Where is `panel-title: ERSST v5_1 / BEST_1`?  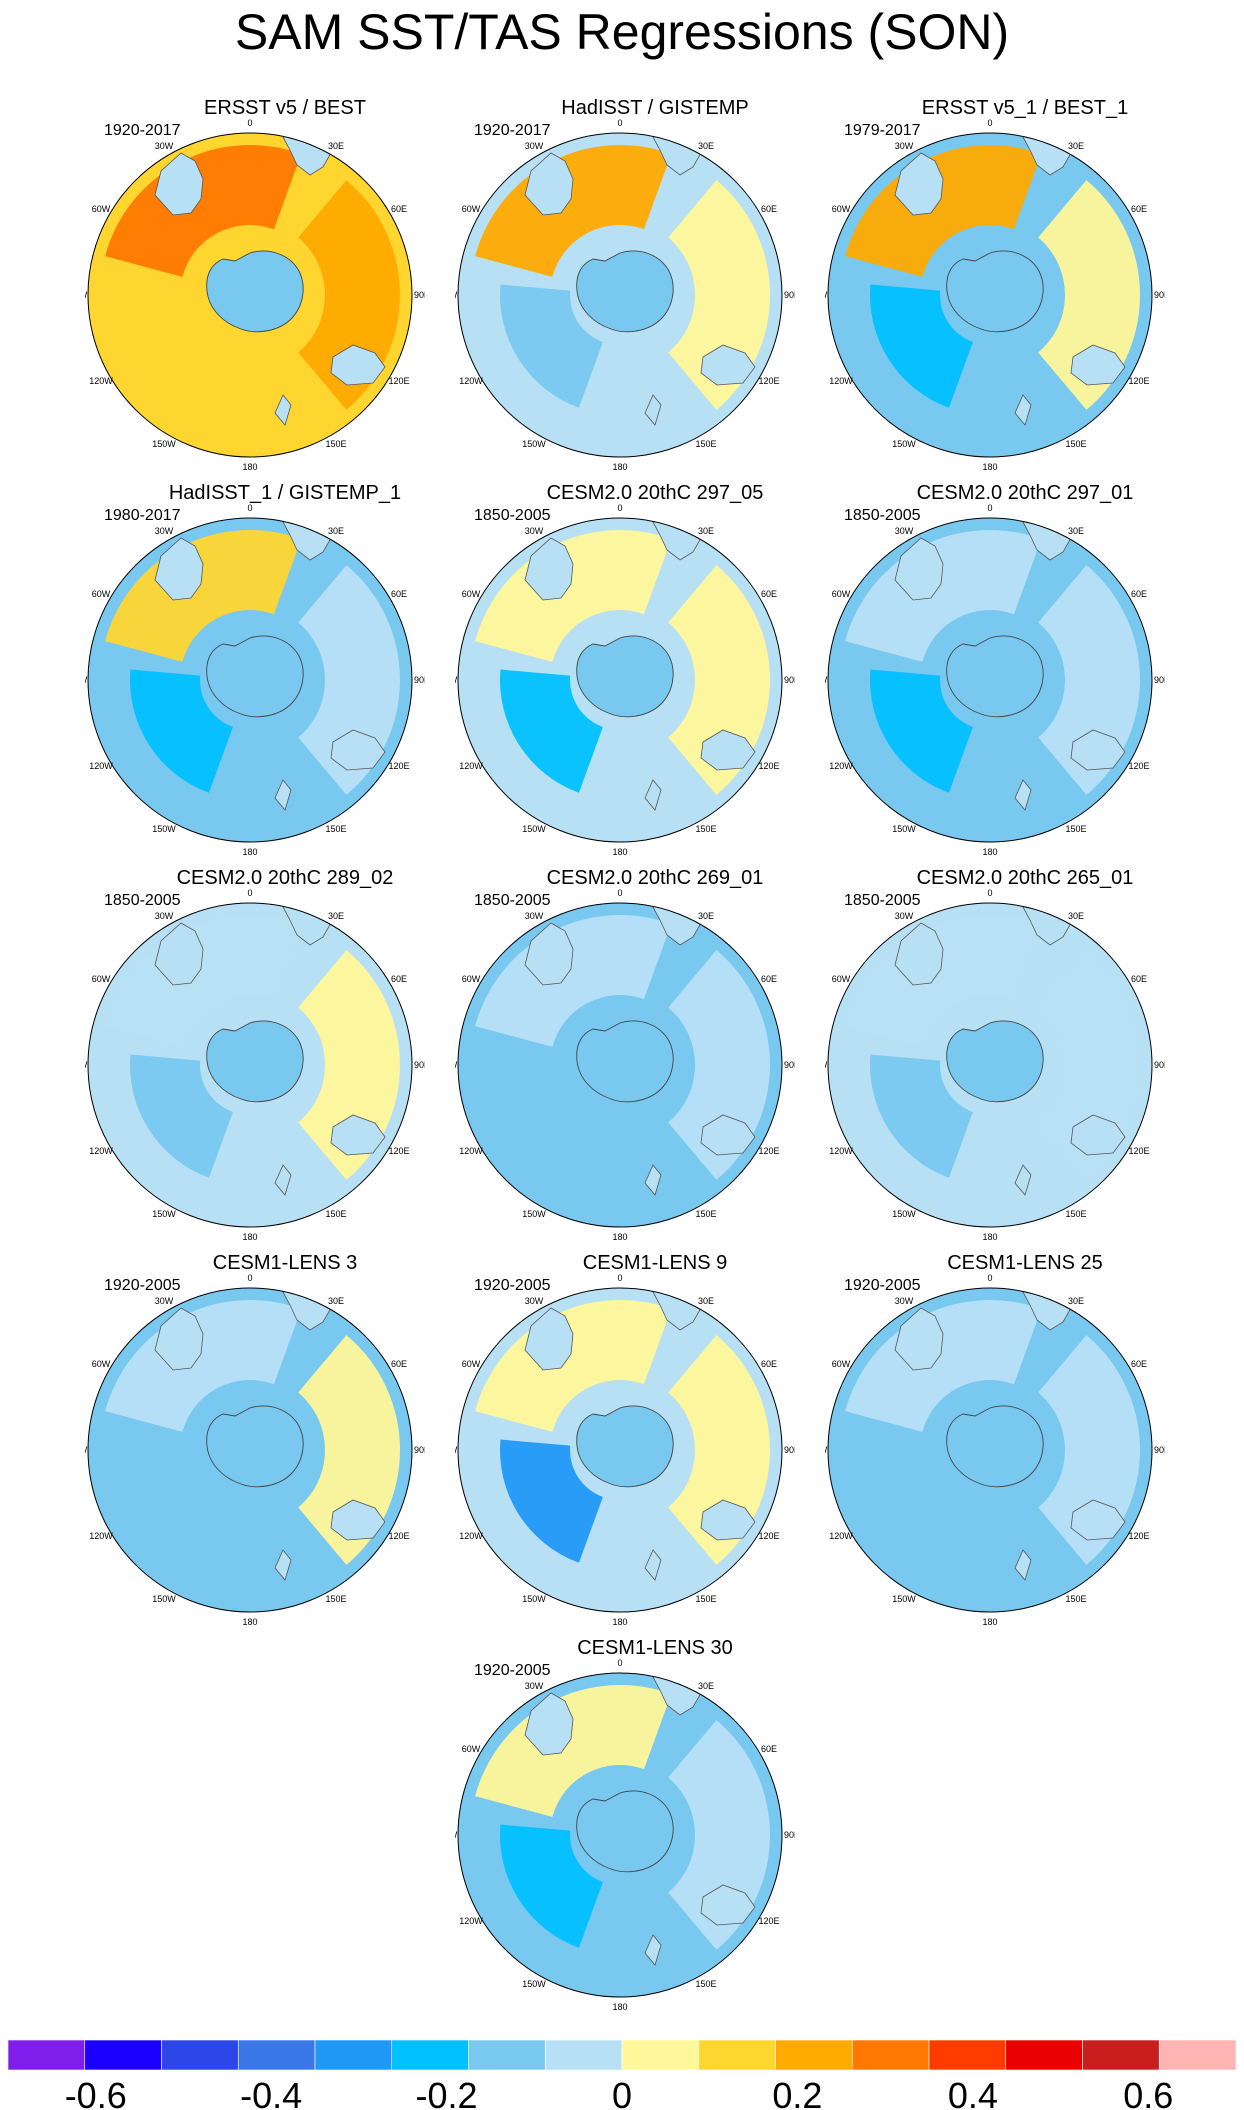 panel-title: ERSST v5_1 / BEST_1 is located at coordinates (1025, 108).